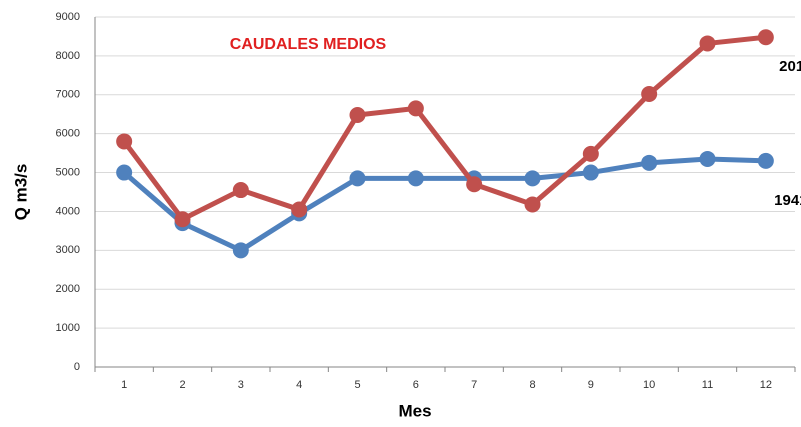  What do you see at coordinates (68, 17) in the screenshot?
I see `y-tick-label: 9000` at bounding box center [68, 17].